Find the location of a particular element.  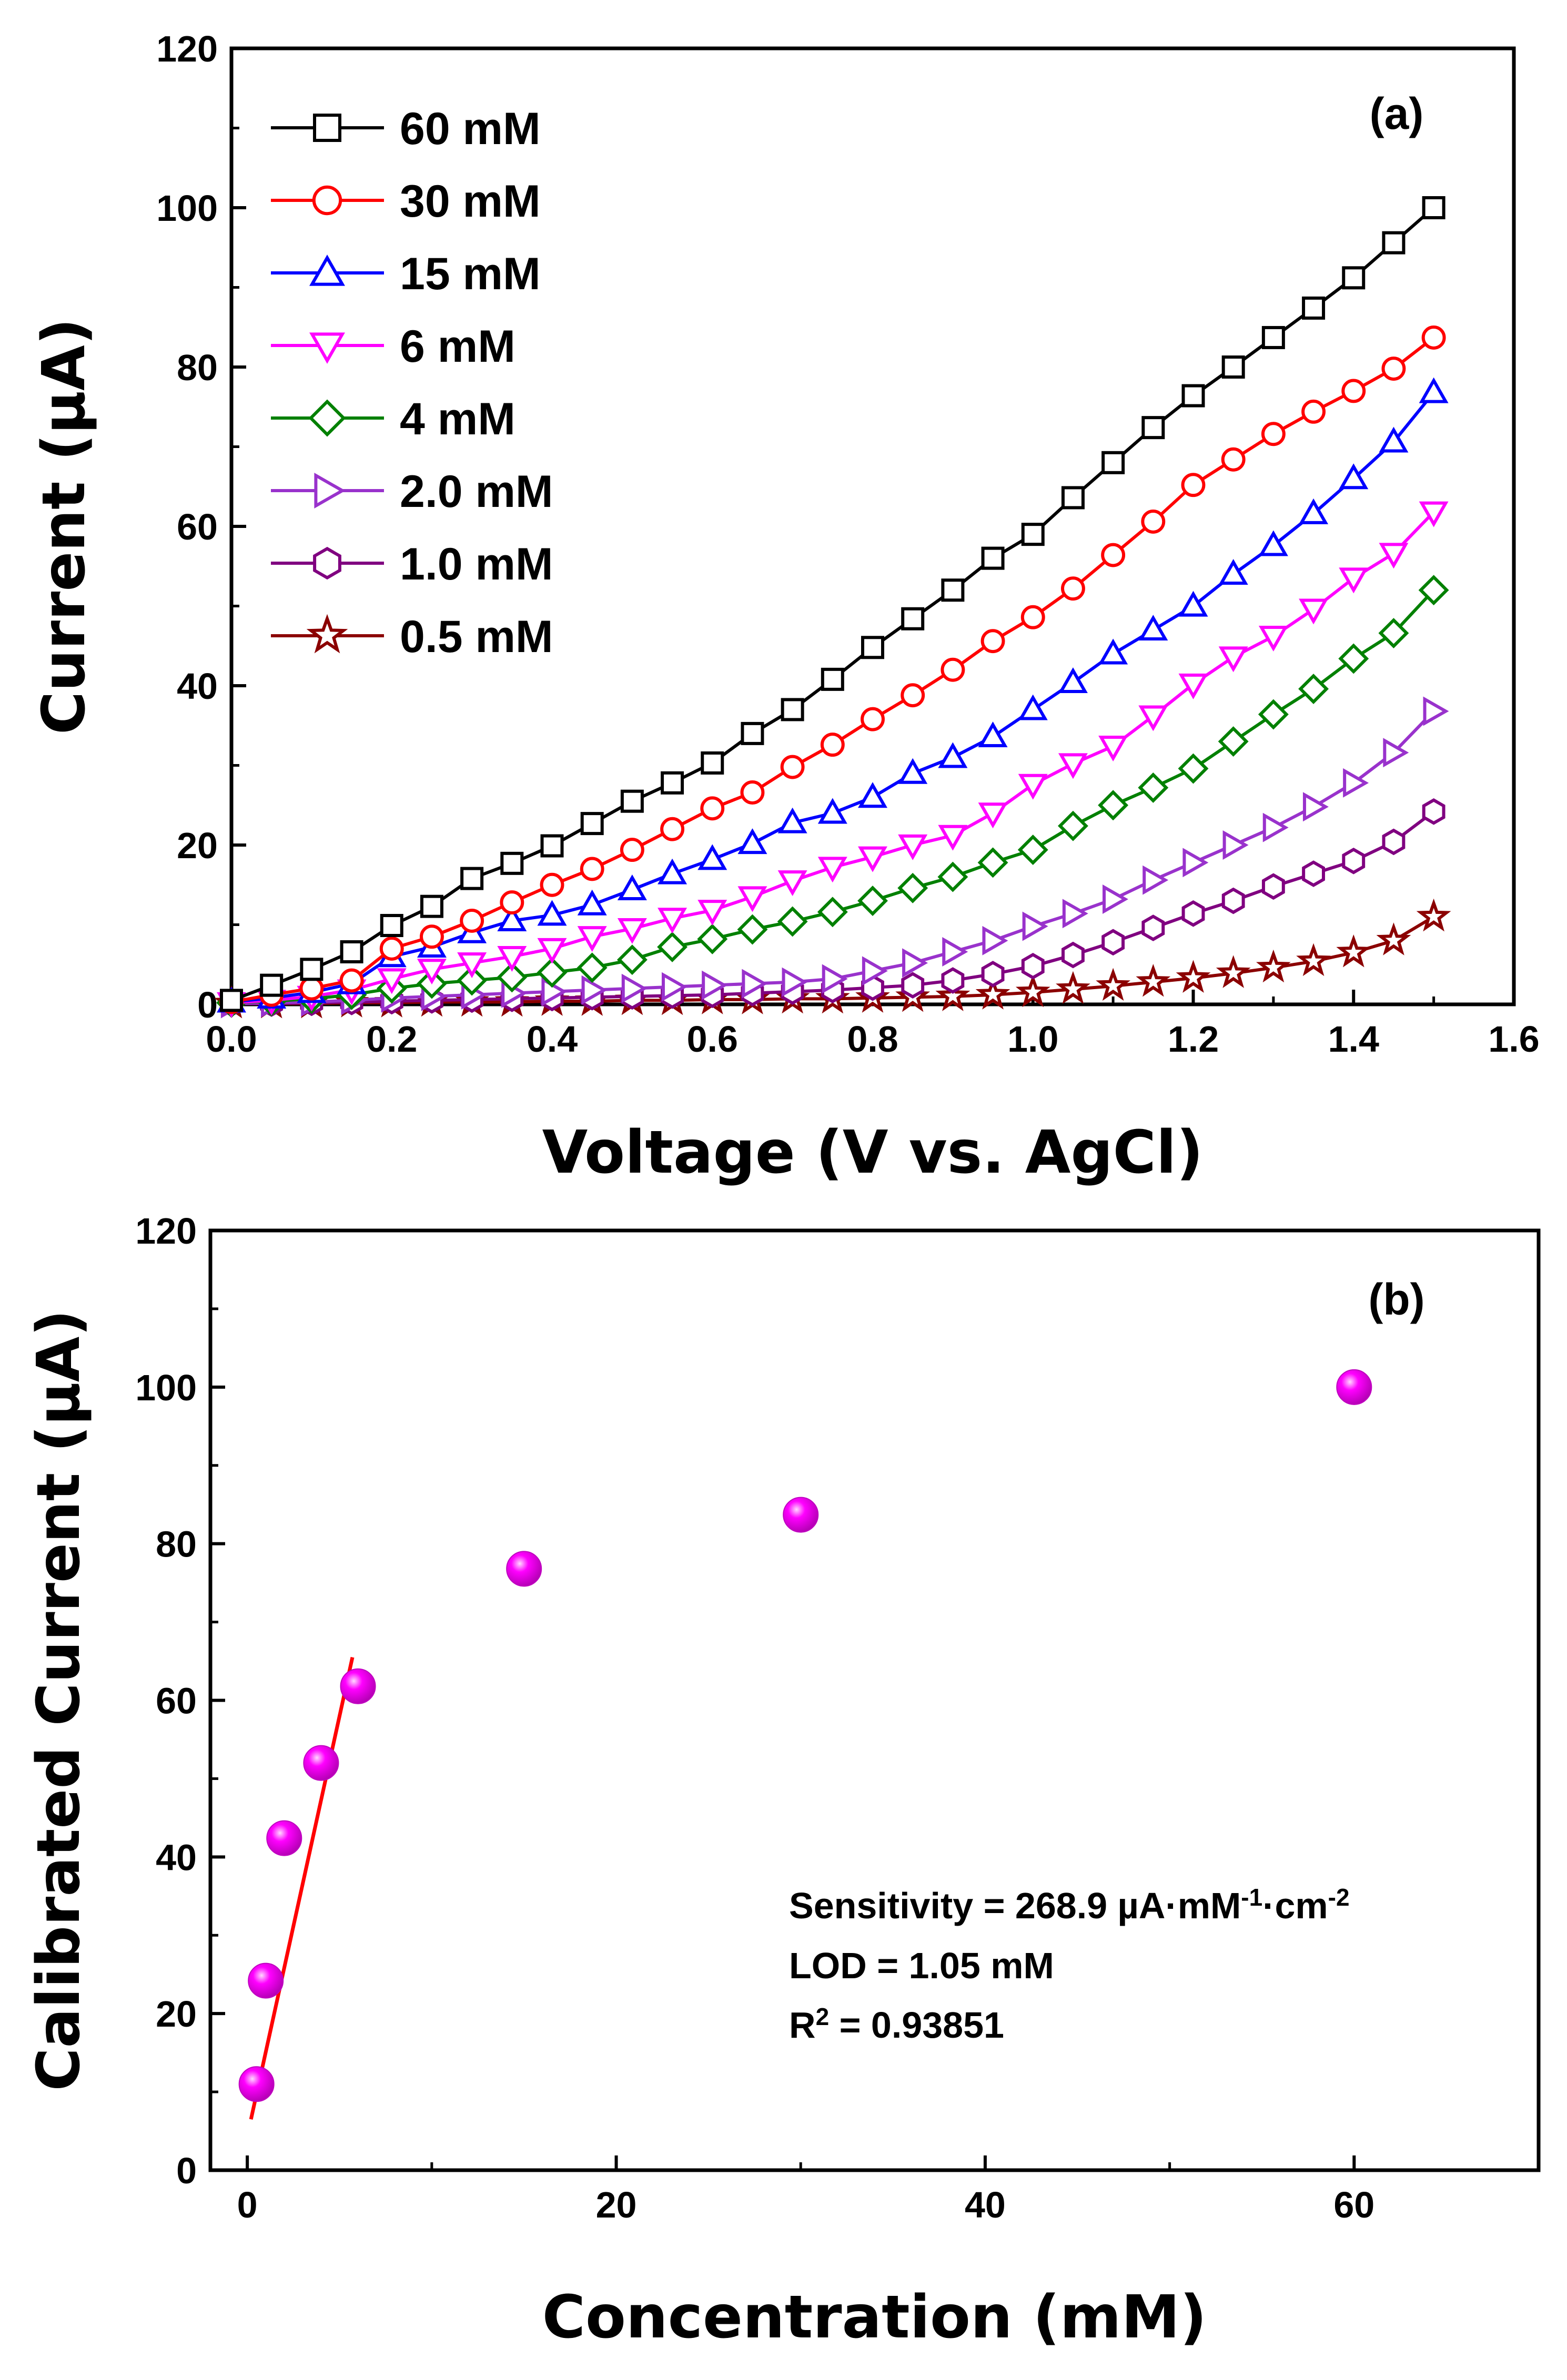

sensitivity-mid: ·cm is located at coordinates (1295, 1905).